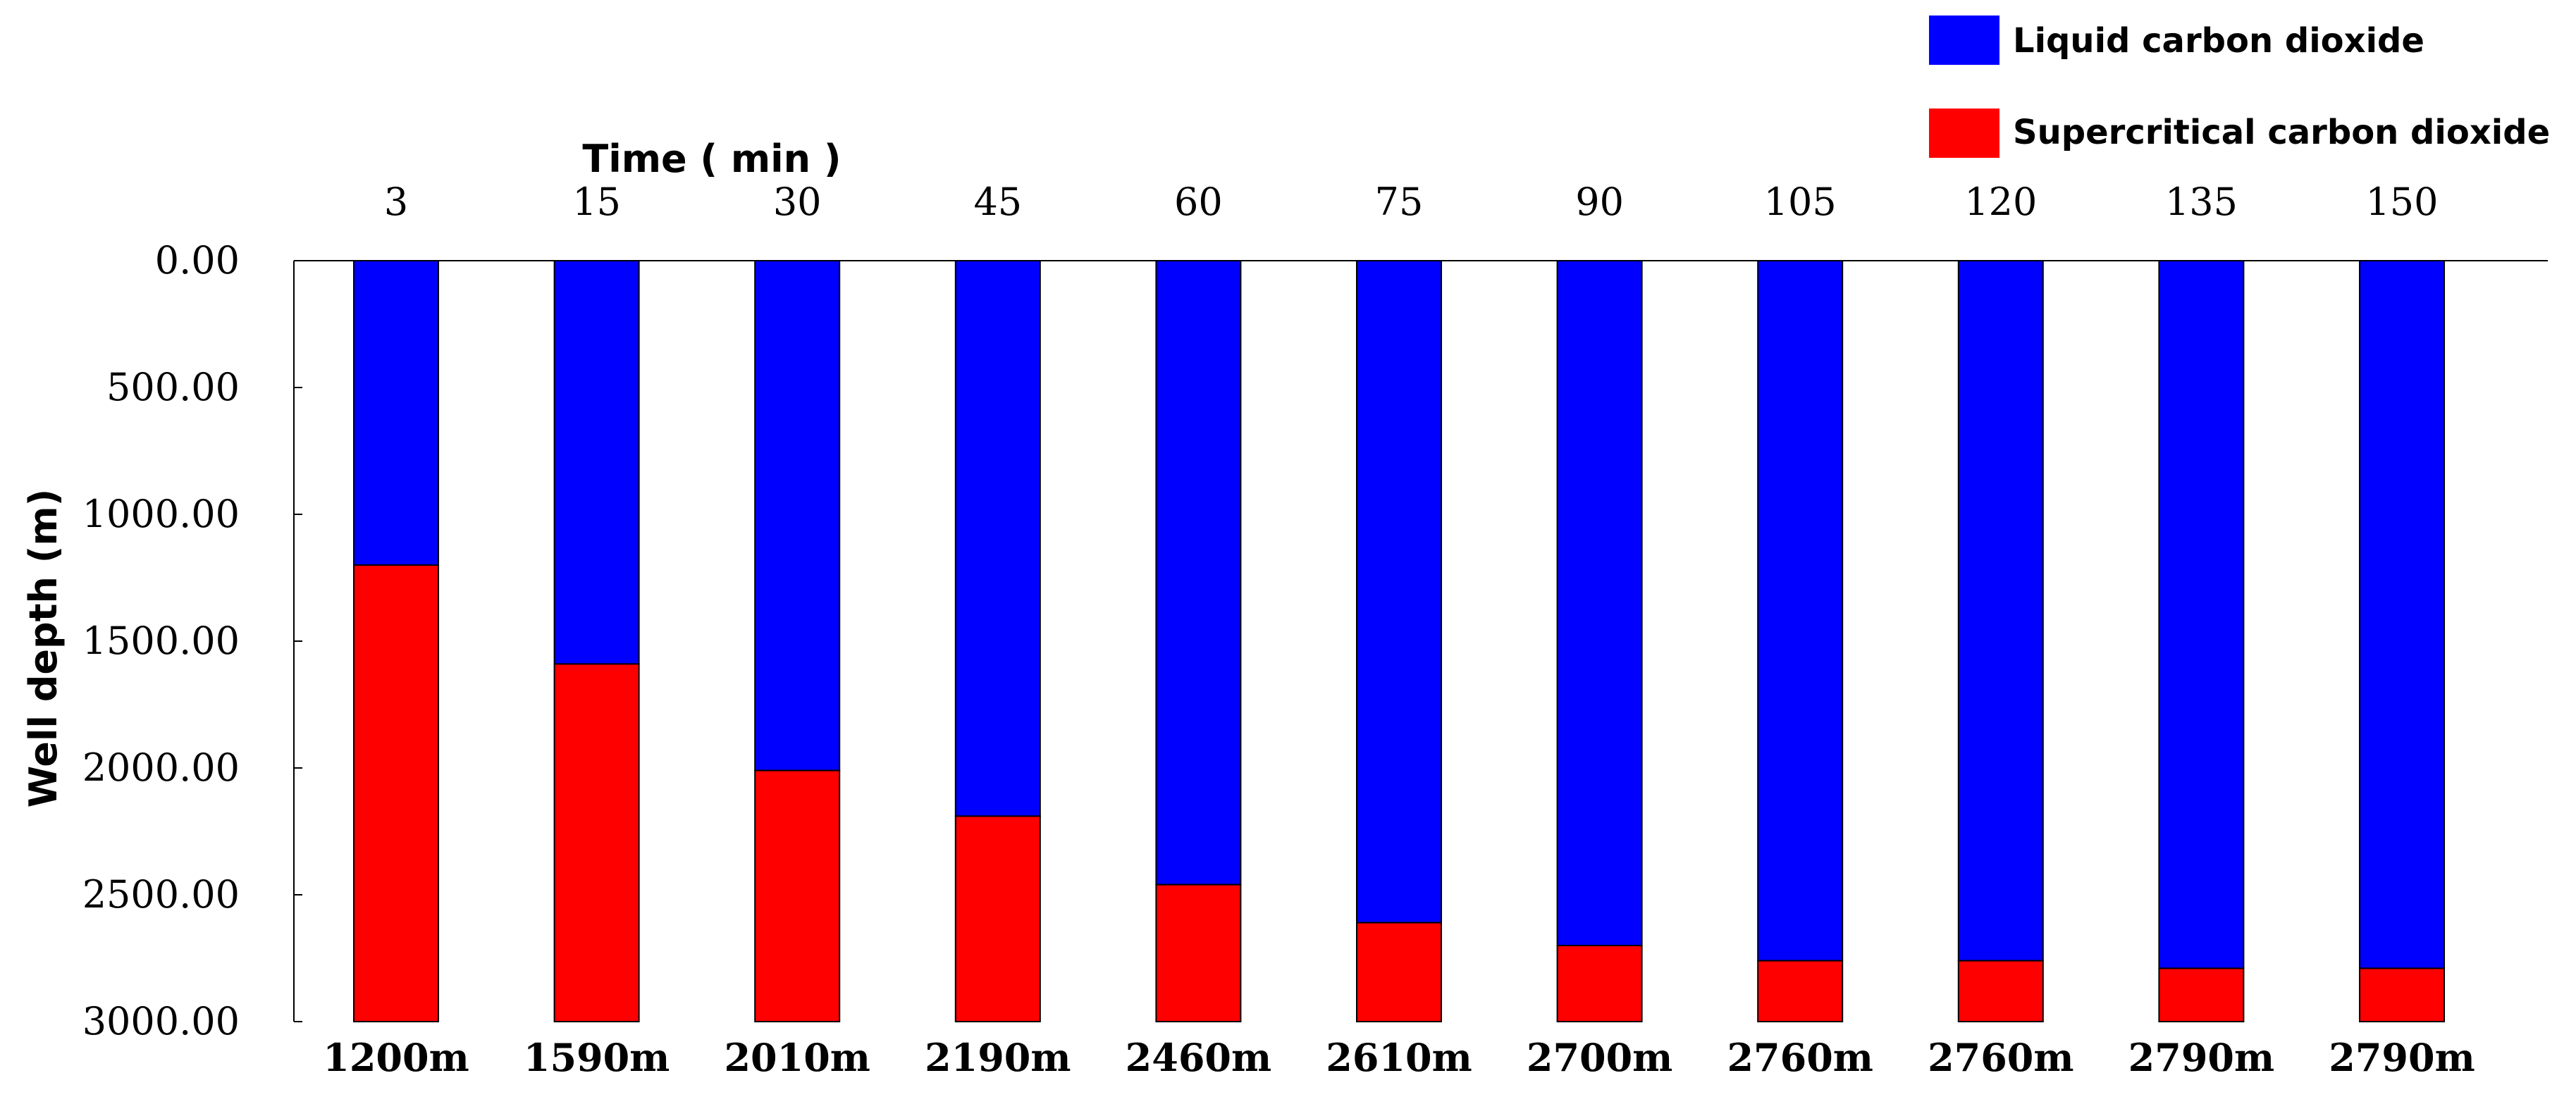 The image size is (2576, 1097). What do you see at coordinates (2001, 202) in the screenshot?
I see `x-tick-label: 120` at bounding box center [2001, 202].